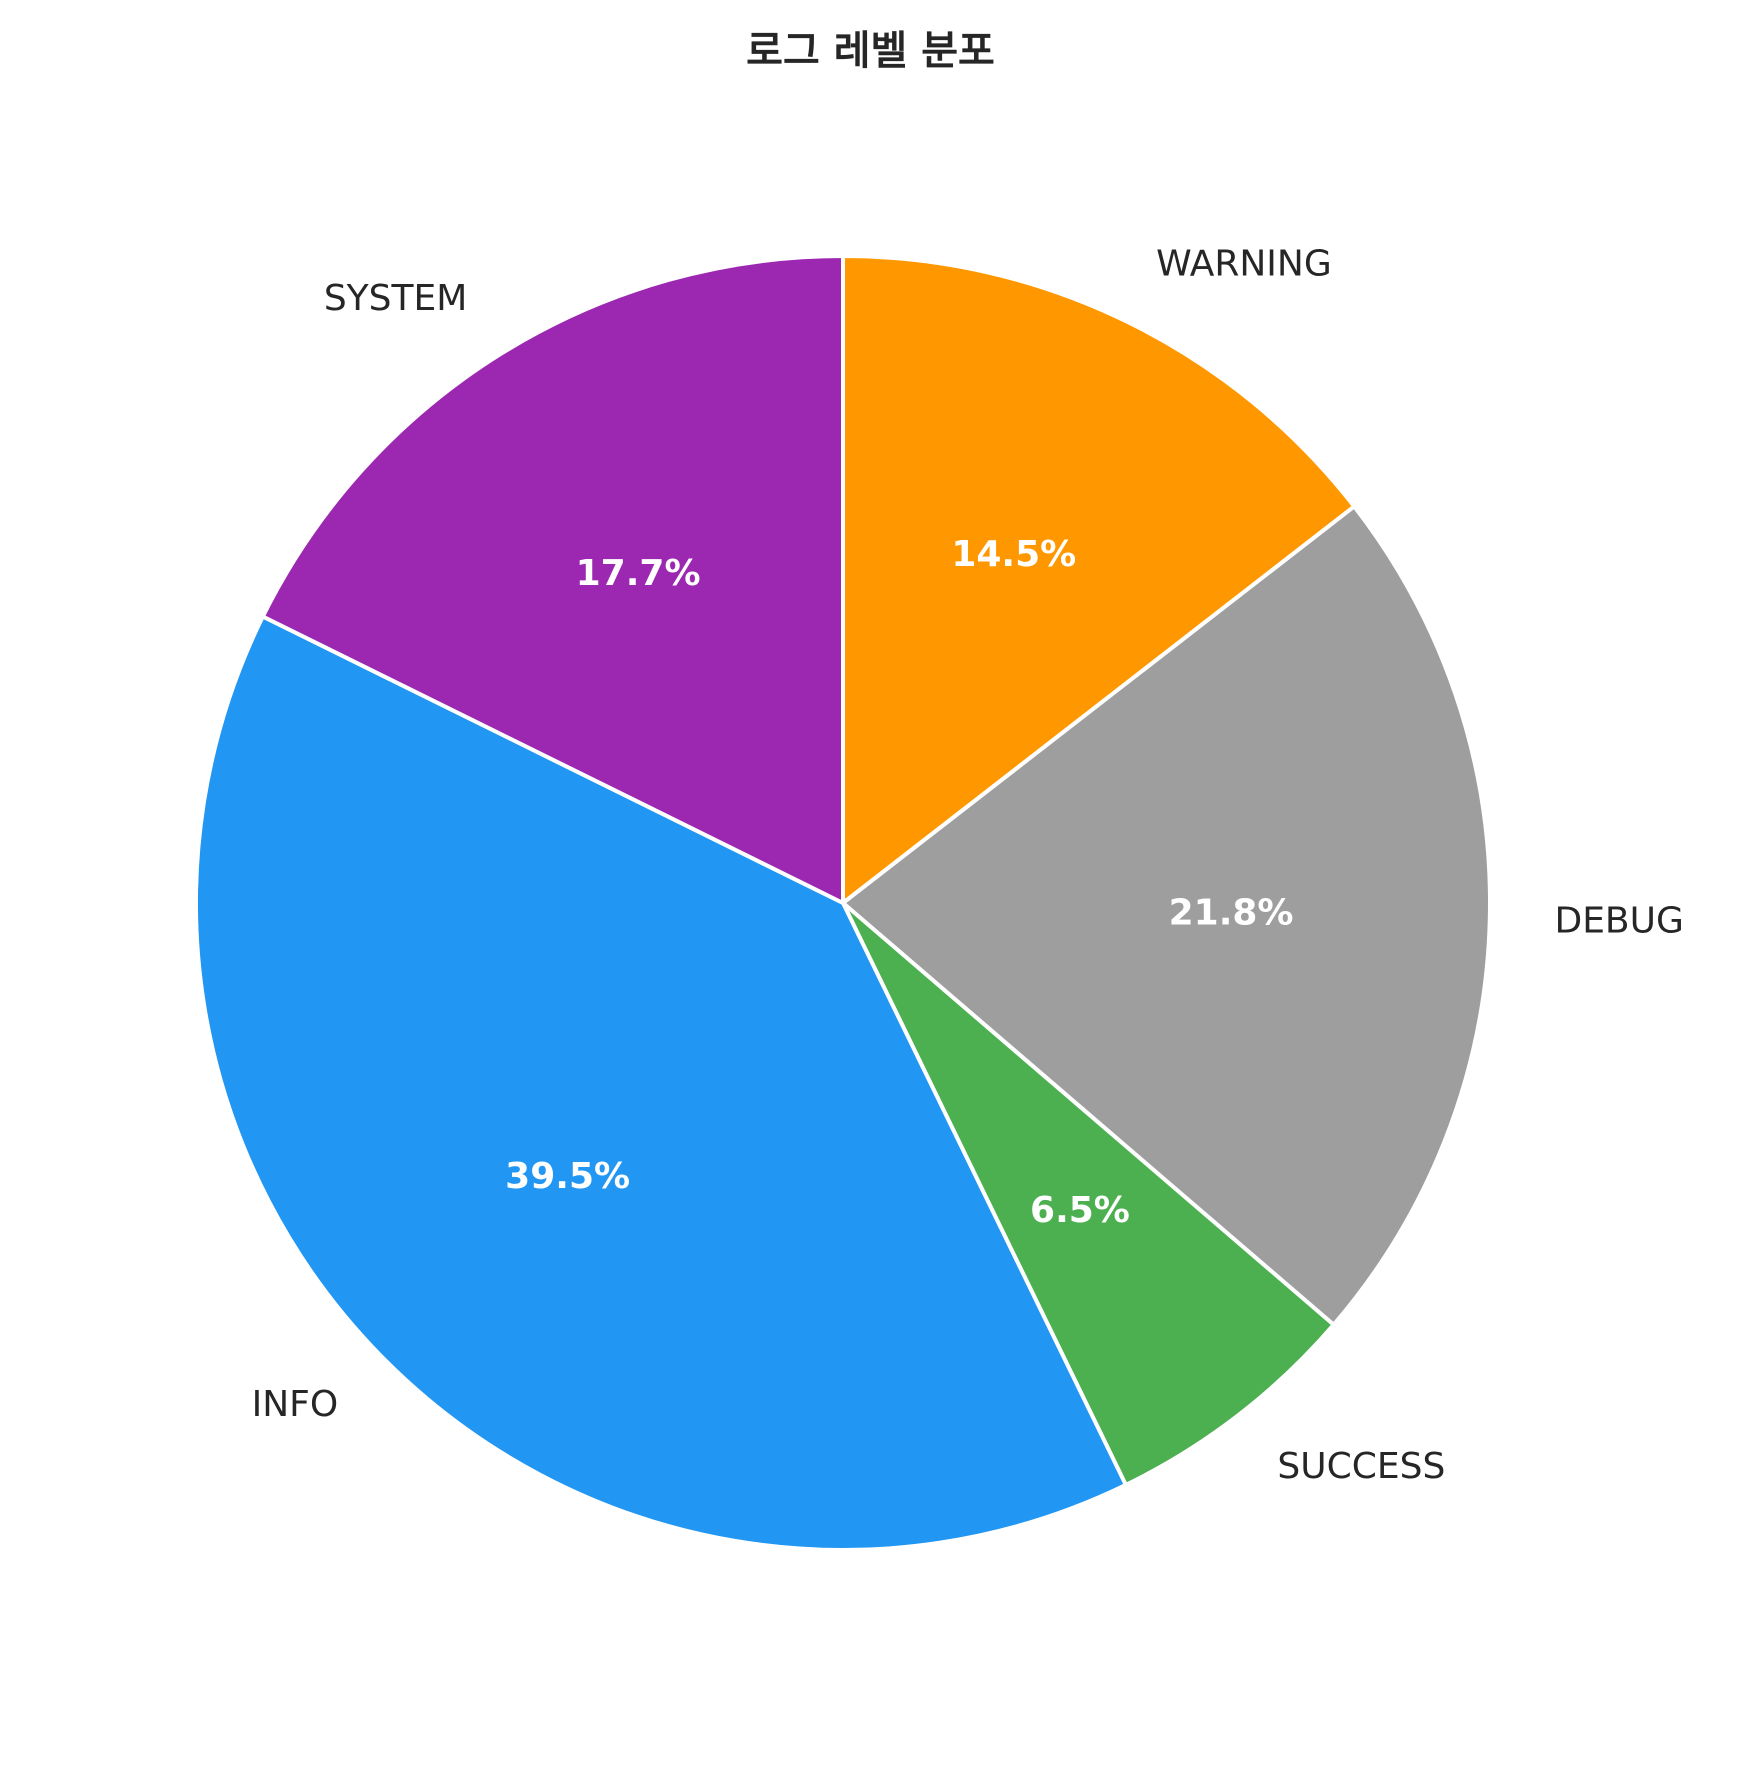 The height and width of the screenshot is (1768, 1741). I want to click on slice-label-system: SYSTEM, so click(396, 298).